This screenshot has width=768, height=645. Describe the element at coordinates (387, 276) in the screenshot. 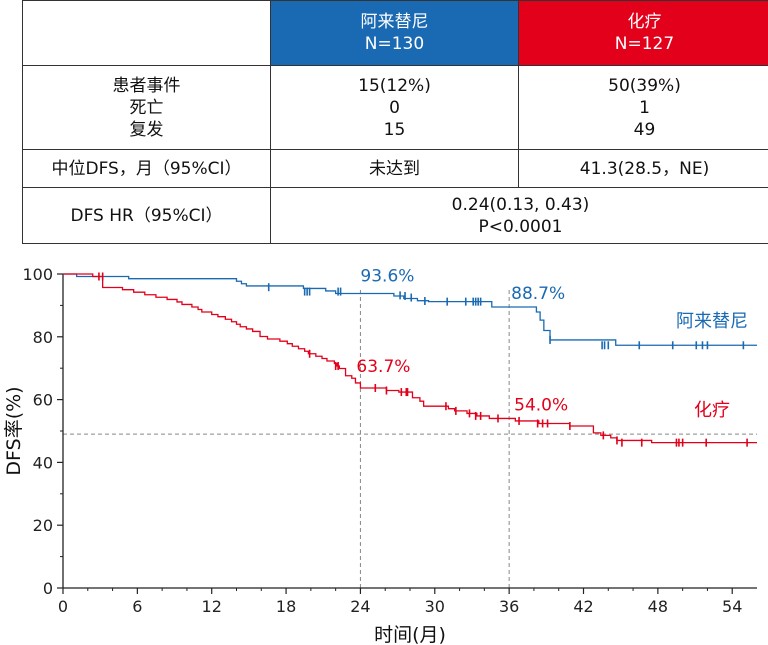

I see `landmark-value-label: 93.6%` at that location.